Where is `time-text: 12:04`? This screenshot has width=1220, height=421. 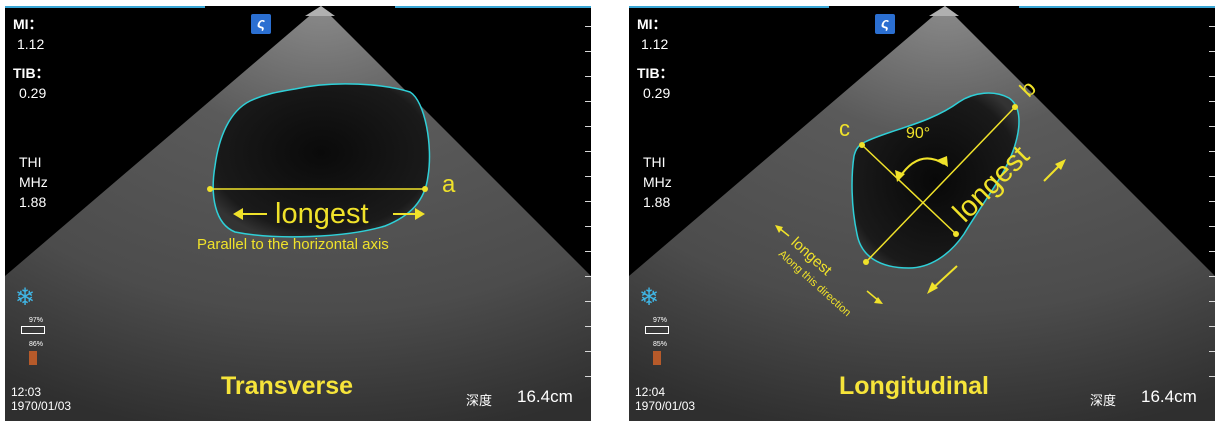
time-text: 12:04 is located at coordinates (650, 392).